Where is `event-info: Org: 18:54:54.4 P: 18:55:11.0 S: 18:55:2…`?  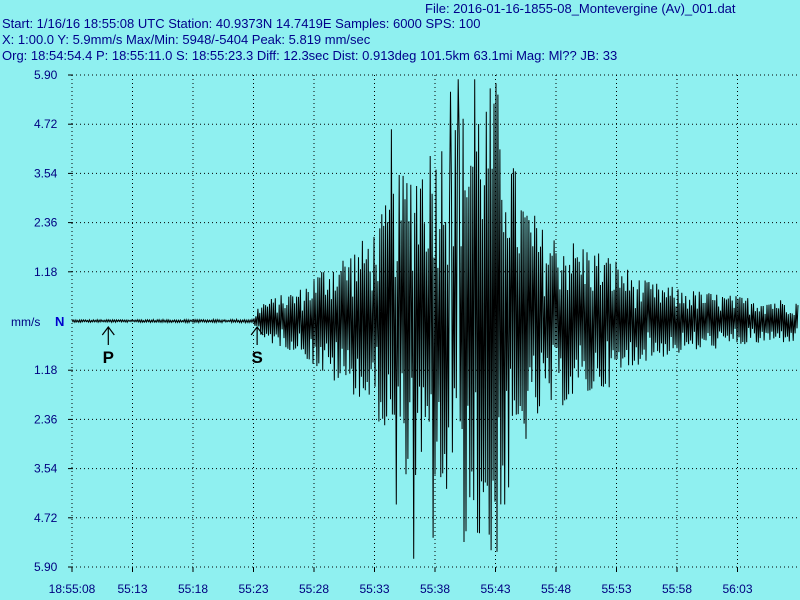 event-info: Org: 18:54:54.4 P: 18:55:11.0 S: 18:55:2… is located at coordinates (310, 55).